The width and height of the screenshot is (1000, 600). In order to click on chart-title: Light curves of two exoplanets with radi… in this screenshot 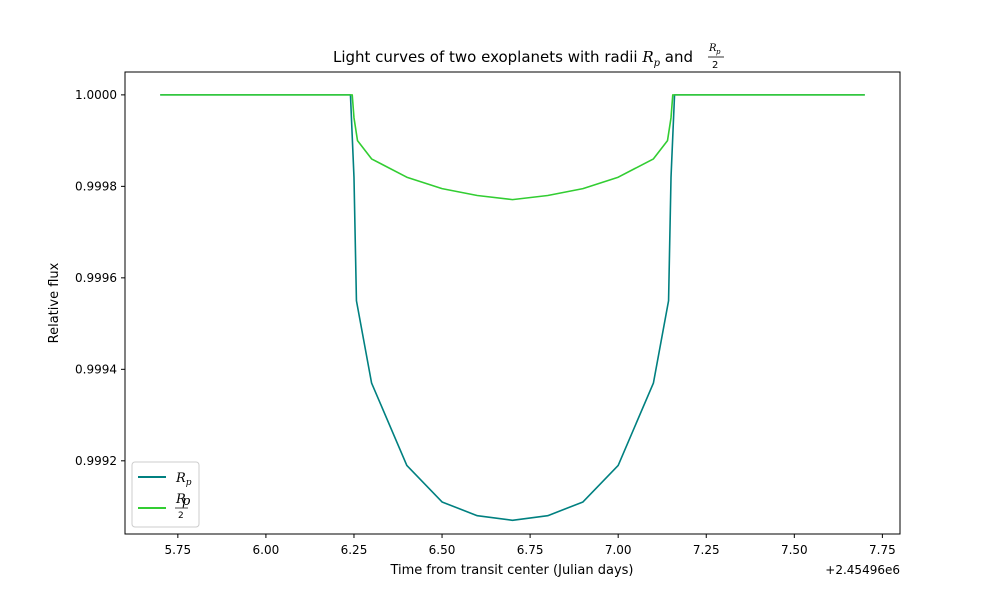, I will do `click(513, 58)`.